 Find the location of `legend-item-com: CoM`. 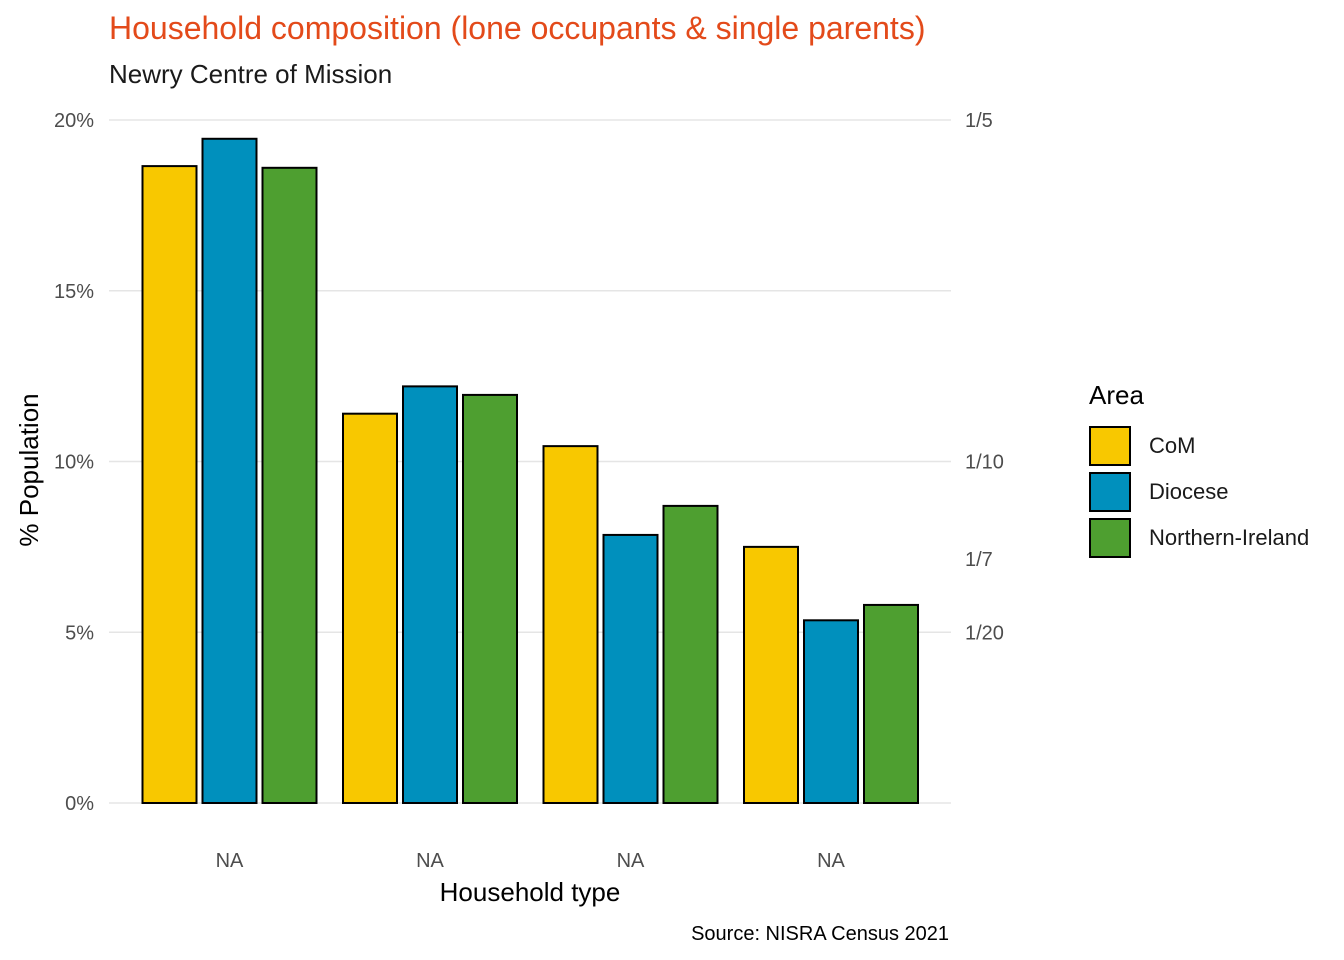

legend-item-com: CoM is located at coordinates (1199, 446).